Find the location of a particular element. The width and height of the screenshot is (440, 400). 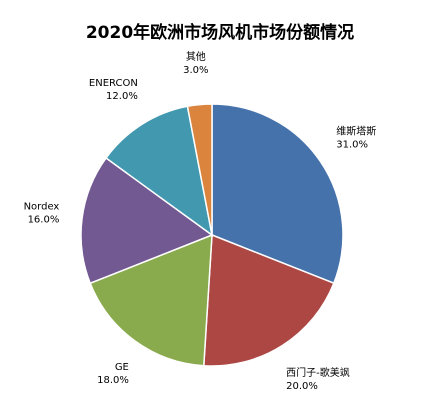

slice-name-label: 维斯塔斯 is located at coordinates (356, 130).